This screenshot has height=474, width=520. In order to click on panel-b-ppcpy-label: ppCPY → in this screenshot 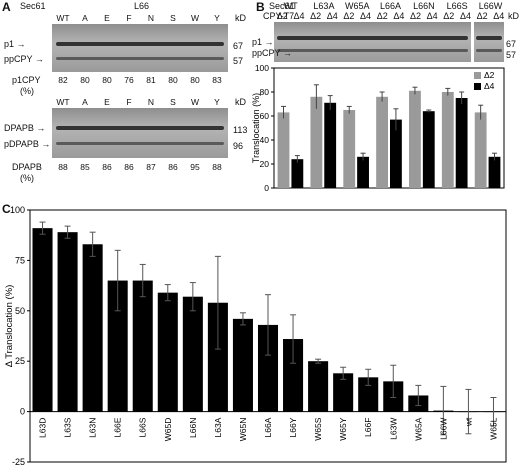, I will do `click(272, 53)`.